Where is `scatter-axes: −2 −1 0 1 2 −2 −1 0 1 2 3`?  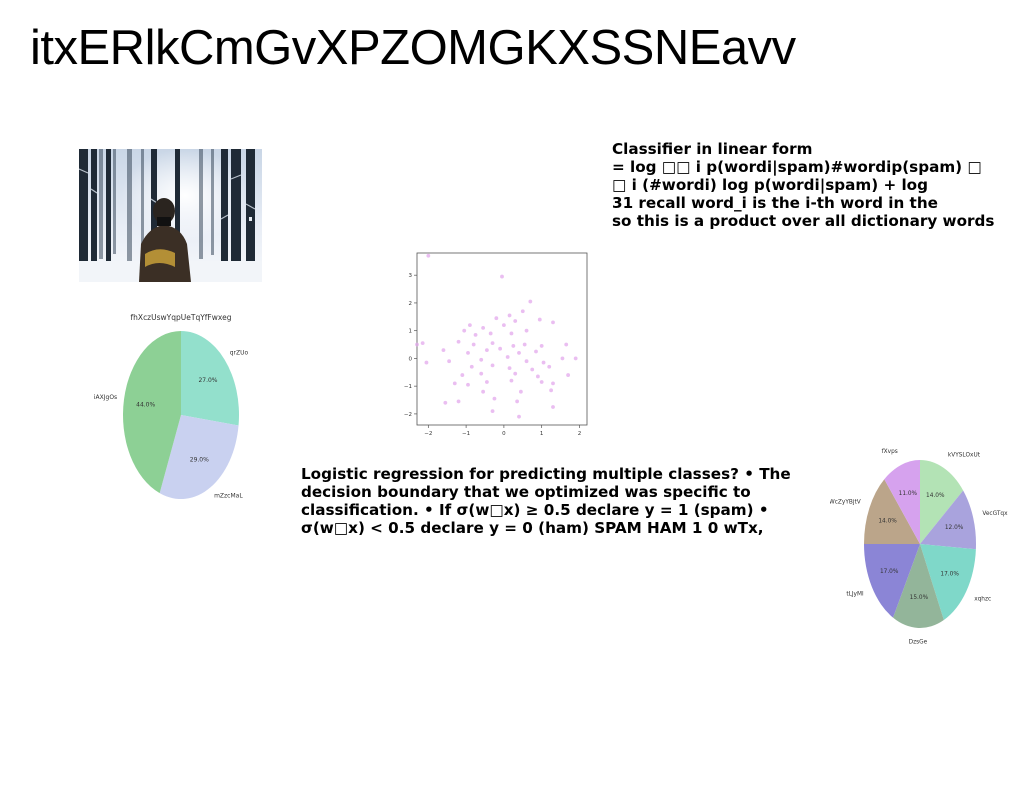 scatter-axes: −2 −1 0 1 2 −2 −1 0 1 2 3 is located at coordinates (492, 355).